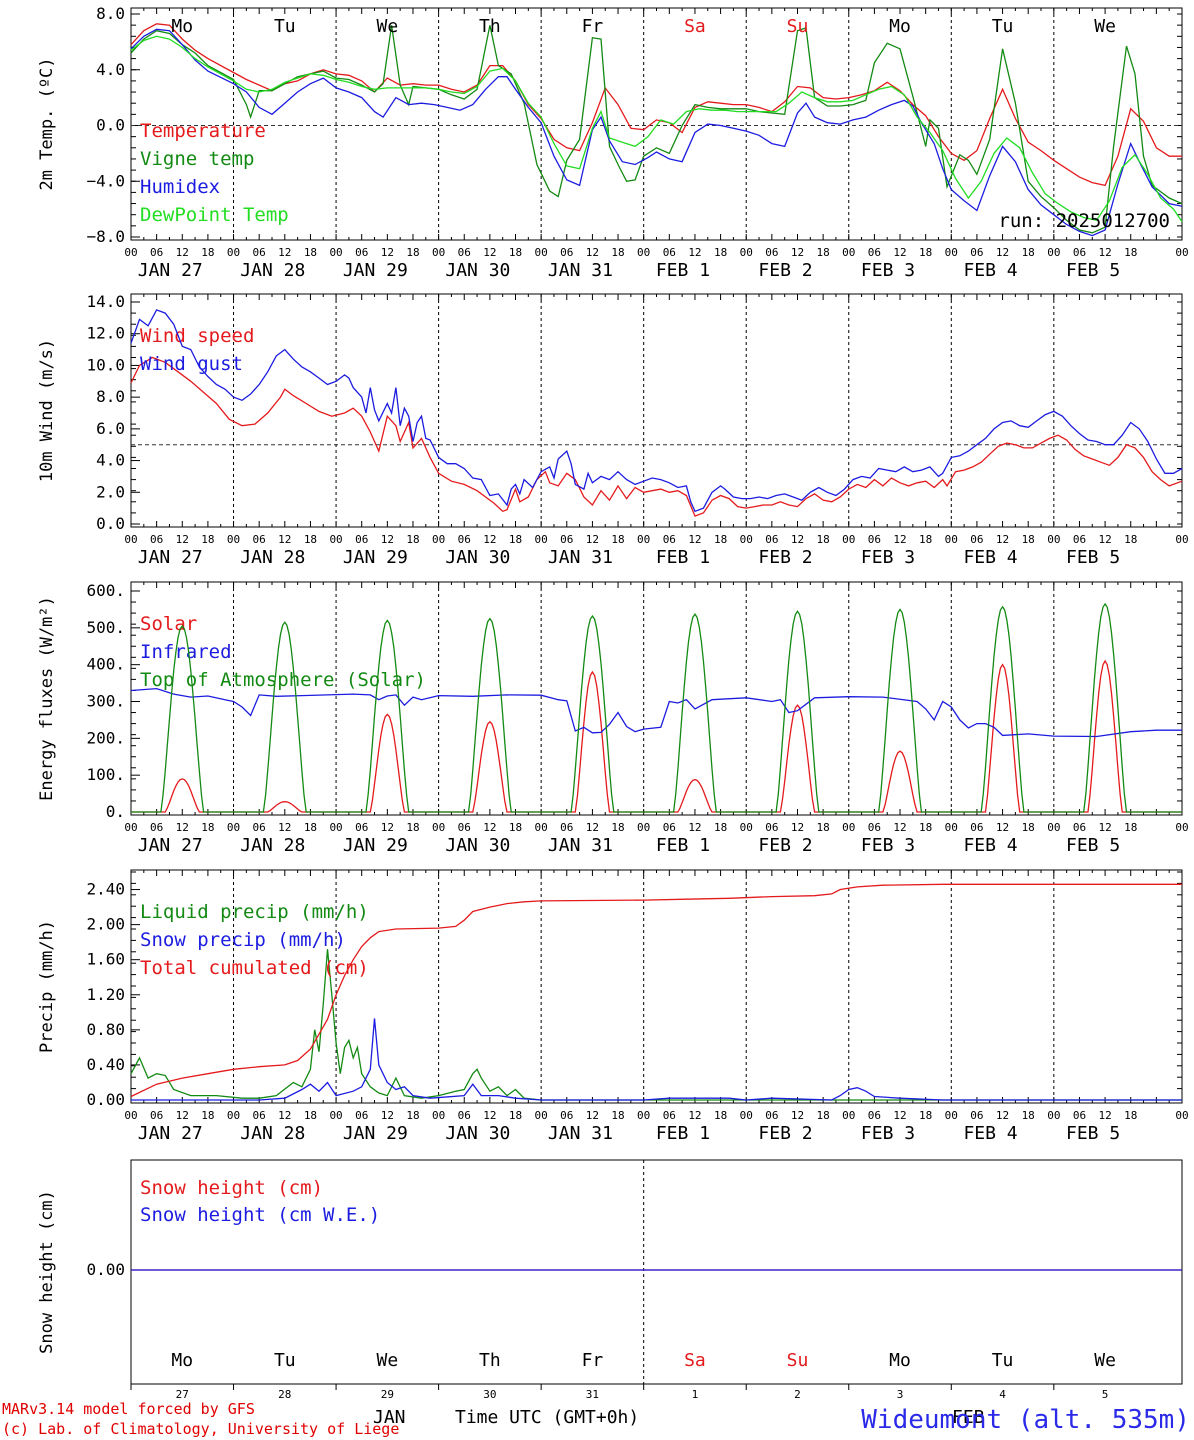  Describe the element at coordinates (547, 1417) in the screenshot. I see `time-axis-label: Time UTC (GMT+0h)` at that location.